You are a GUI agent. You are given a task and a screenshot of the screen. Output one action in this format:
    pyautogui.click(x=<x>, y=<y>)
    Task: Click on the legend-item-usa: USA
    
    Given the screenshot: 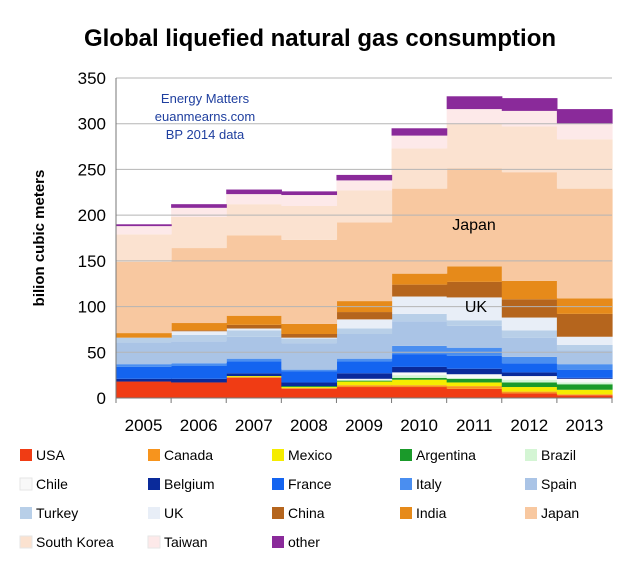 What is the action you would take?
    pyautogui.click(x=42, y=455)
    